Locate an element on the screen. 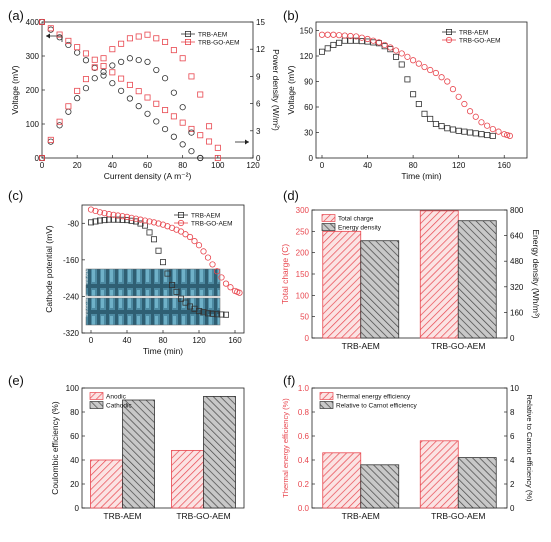 This screenshot has width=551, height=542. panel-a-x-tick-label: 120 is located at coordinates (253, 165).